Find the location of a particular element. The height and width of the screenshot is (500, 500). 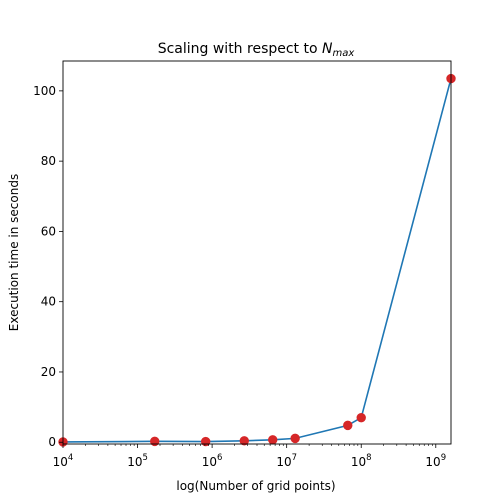

y-tick-label-3: 60 is located at coordinates (48, 231).